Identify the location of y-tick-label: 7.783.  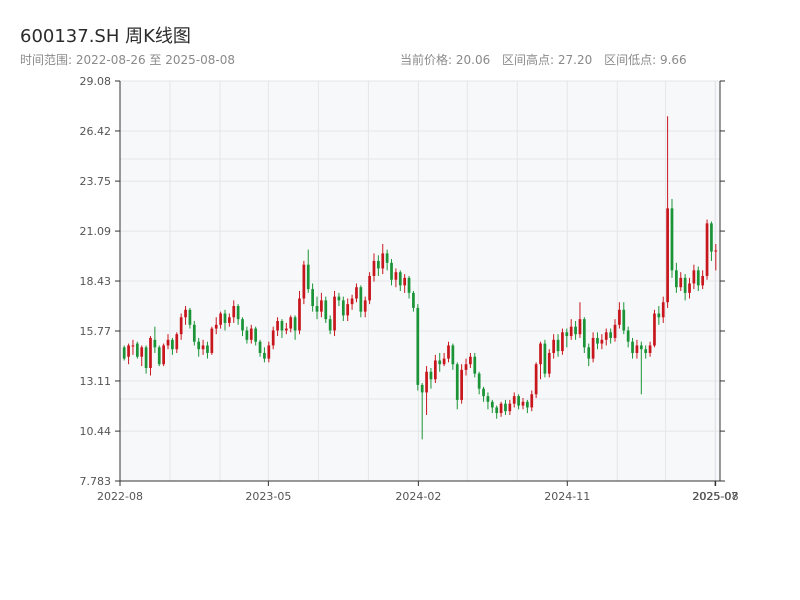
(96, 481).